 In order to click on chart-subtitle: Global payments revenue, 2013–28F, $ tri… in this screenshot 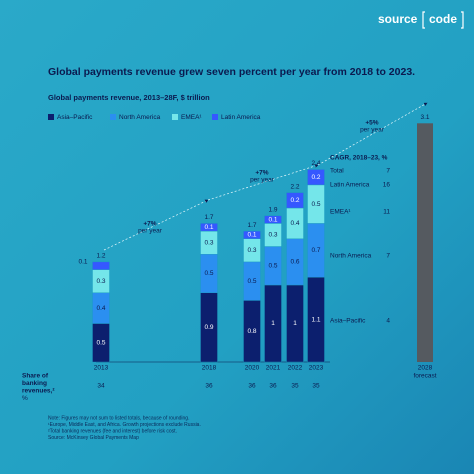, I will do `click(129, 97)`.